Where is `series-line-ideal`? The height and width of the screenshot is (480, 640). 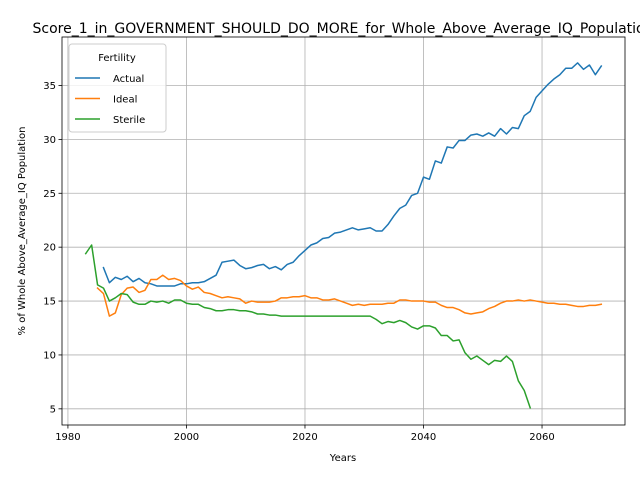
series-line-ideal is located at coordinates (349, 295).